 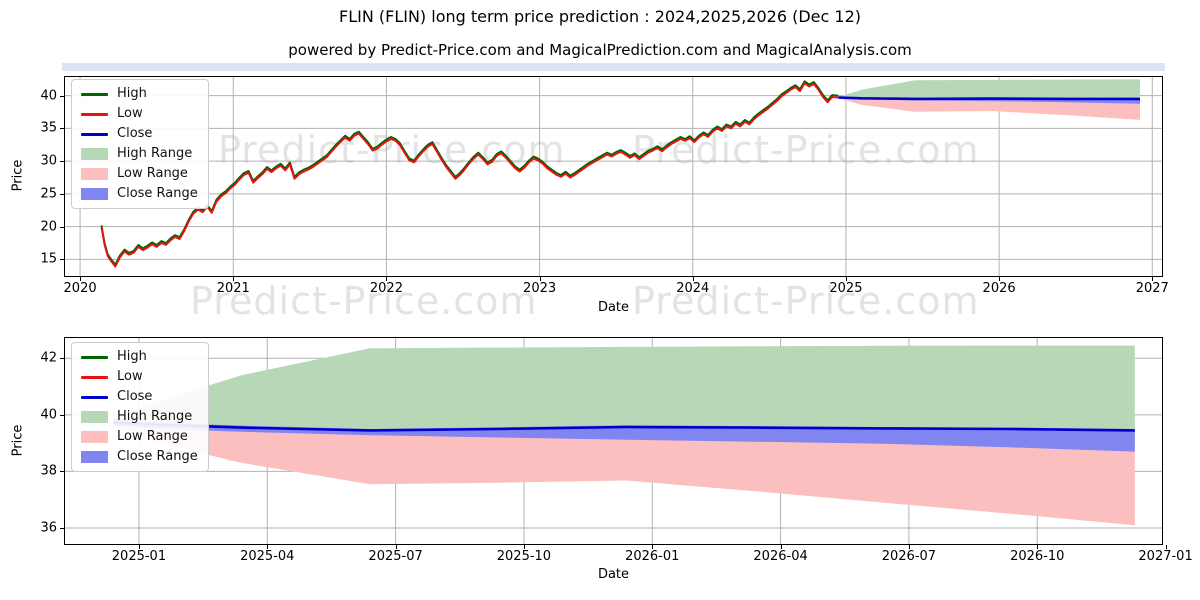 What do you see at coordinates (48, 471) in the screenshot?
I see `y-tick-label: 38` at bounding box center [48, 471].